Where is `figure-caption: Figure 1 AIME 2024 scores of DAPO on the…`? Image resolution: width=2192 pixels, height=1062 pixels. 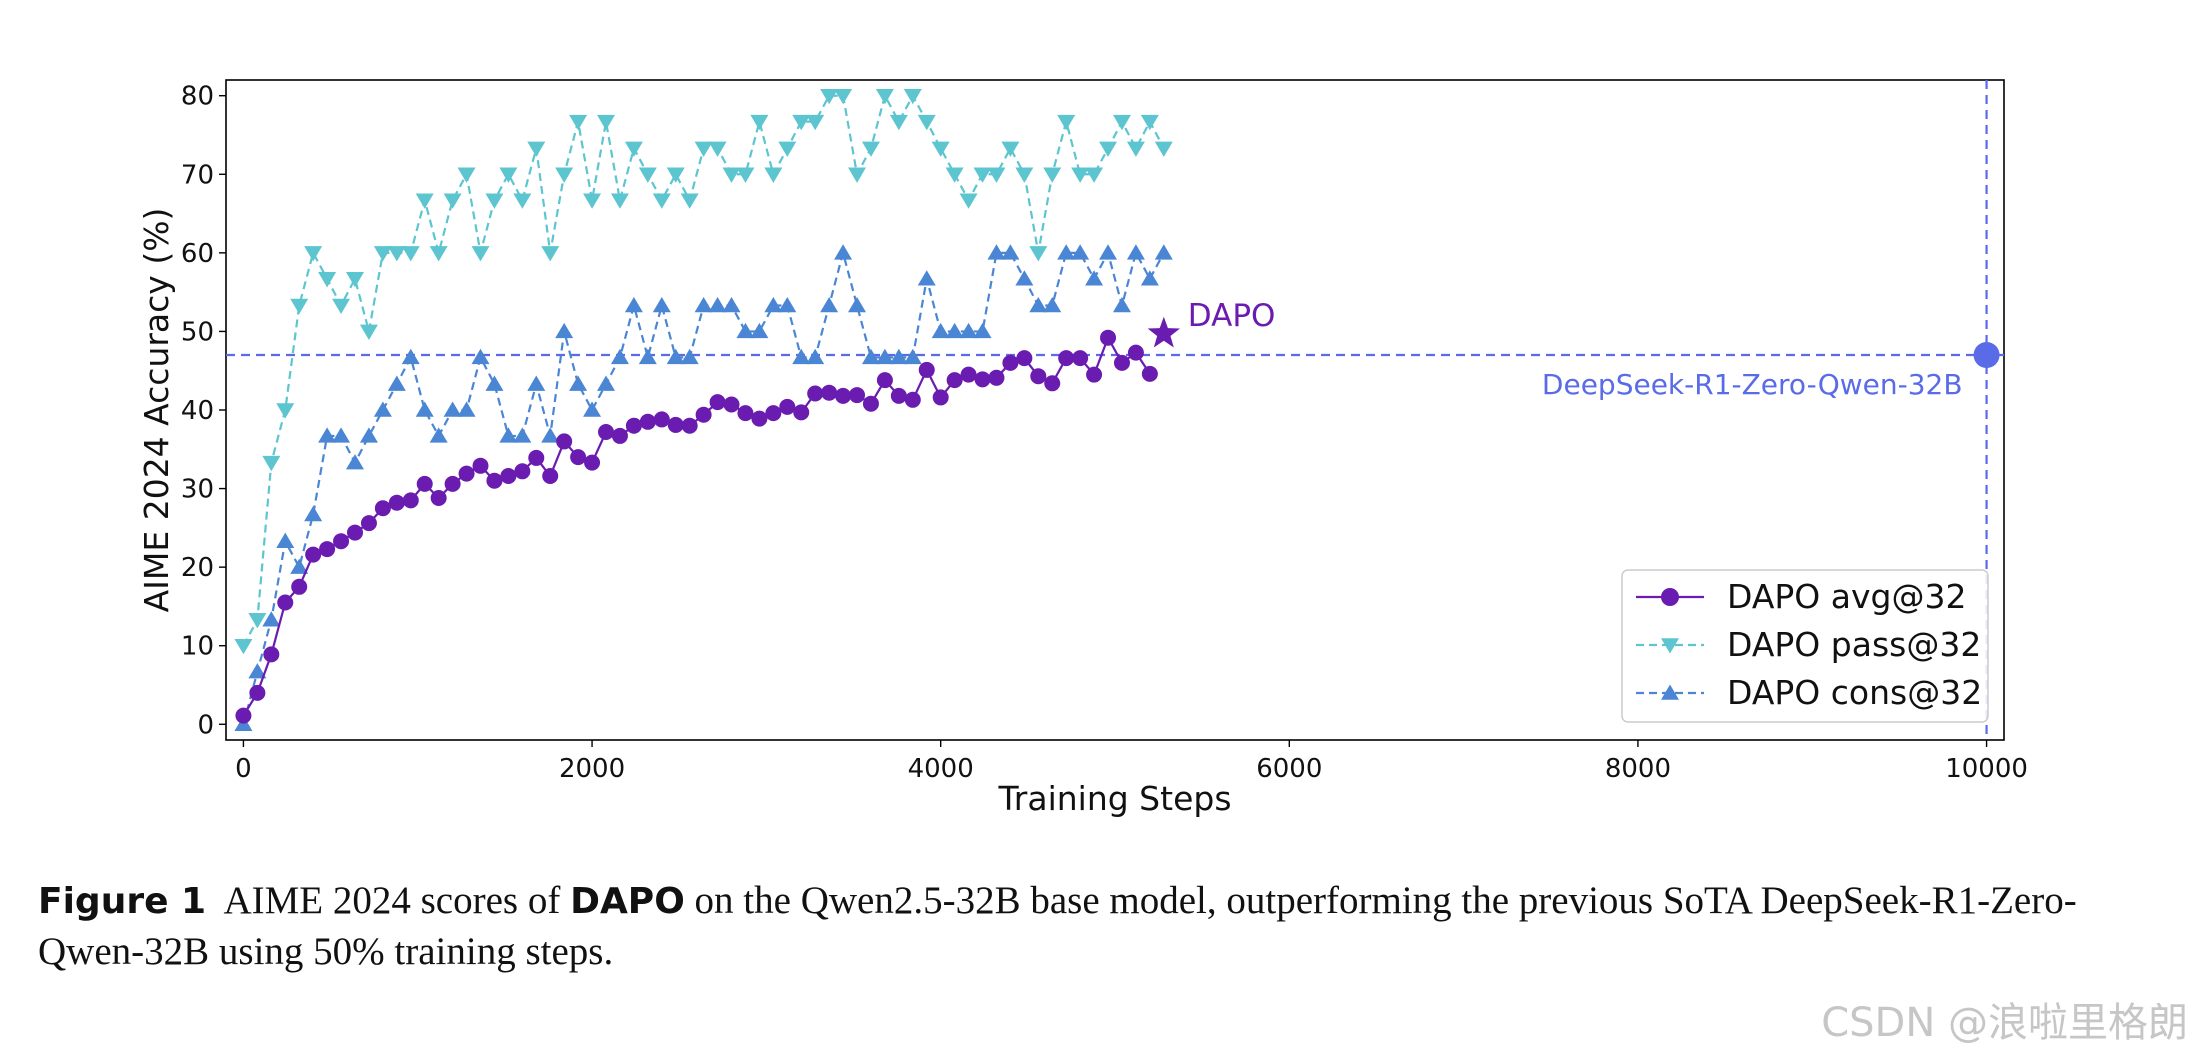 figure-caption: Figure 1 AIME 2024 scores of DAPO on the… is located at coordinates (1103, 926).